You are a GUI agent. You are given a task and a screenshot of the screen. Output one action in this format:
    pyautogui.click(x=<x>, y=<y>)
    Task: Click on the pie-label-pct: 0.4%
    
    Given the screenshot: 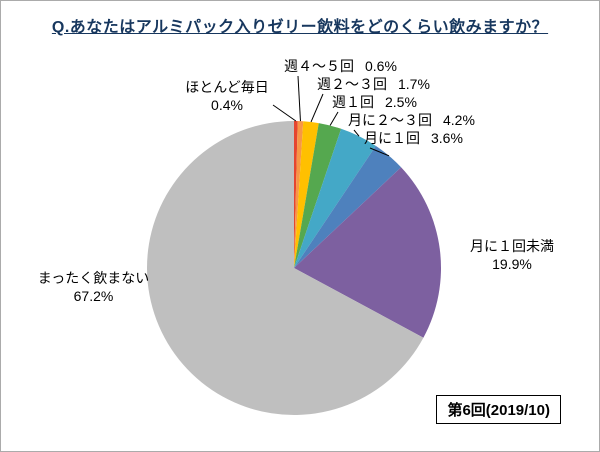 What is the action you would take?
    pyautogui.click(x=227, y=104)
    